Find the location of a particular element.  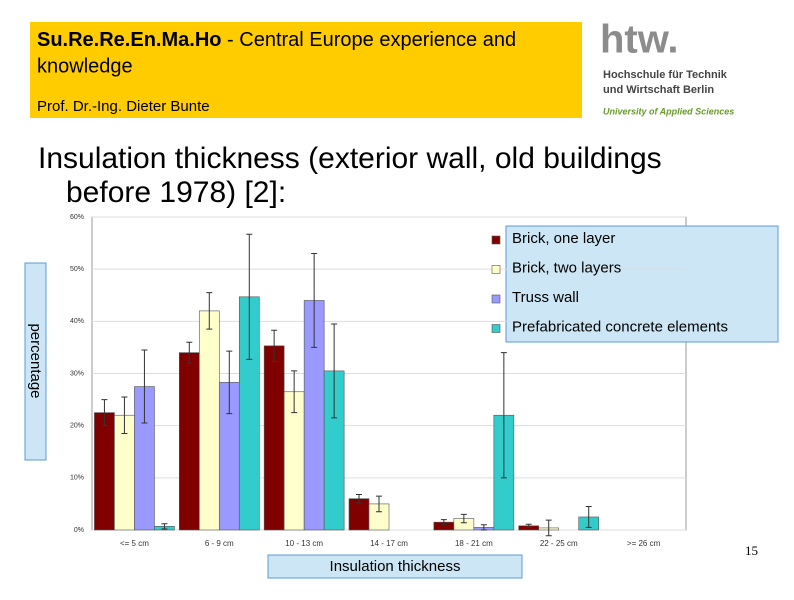

header-author: Prof. Dr.-Ing. Dieter Bunte is located at coordinates (123, 106).